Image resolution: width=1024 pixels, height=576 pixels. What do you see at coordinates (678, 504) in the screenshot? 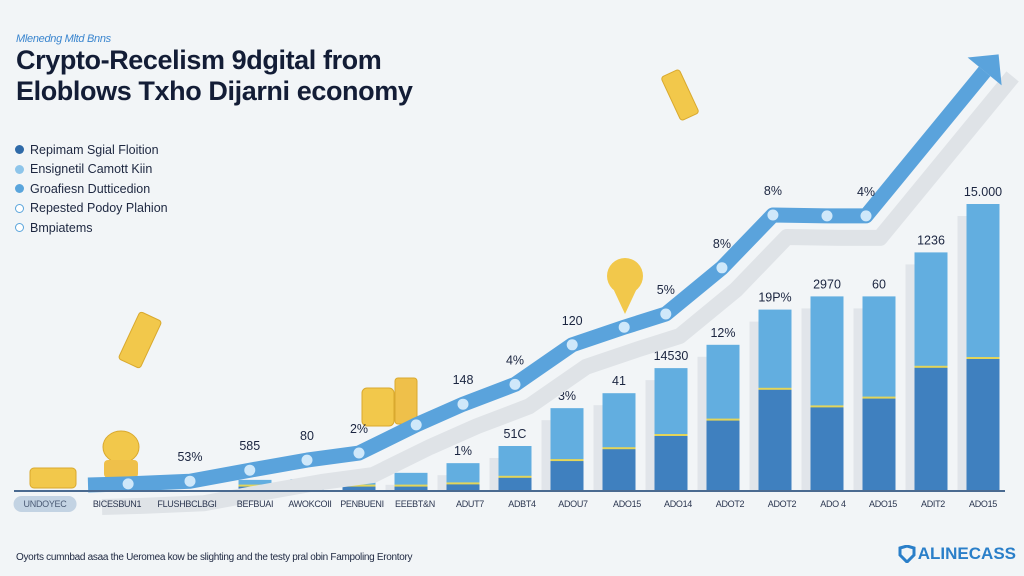
I see `x-tick-label: ADO14` at bounding box center [678, 504].